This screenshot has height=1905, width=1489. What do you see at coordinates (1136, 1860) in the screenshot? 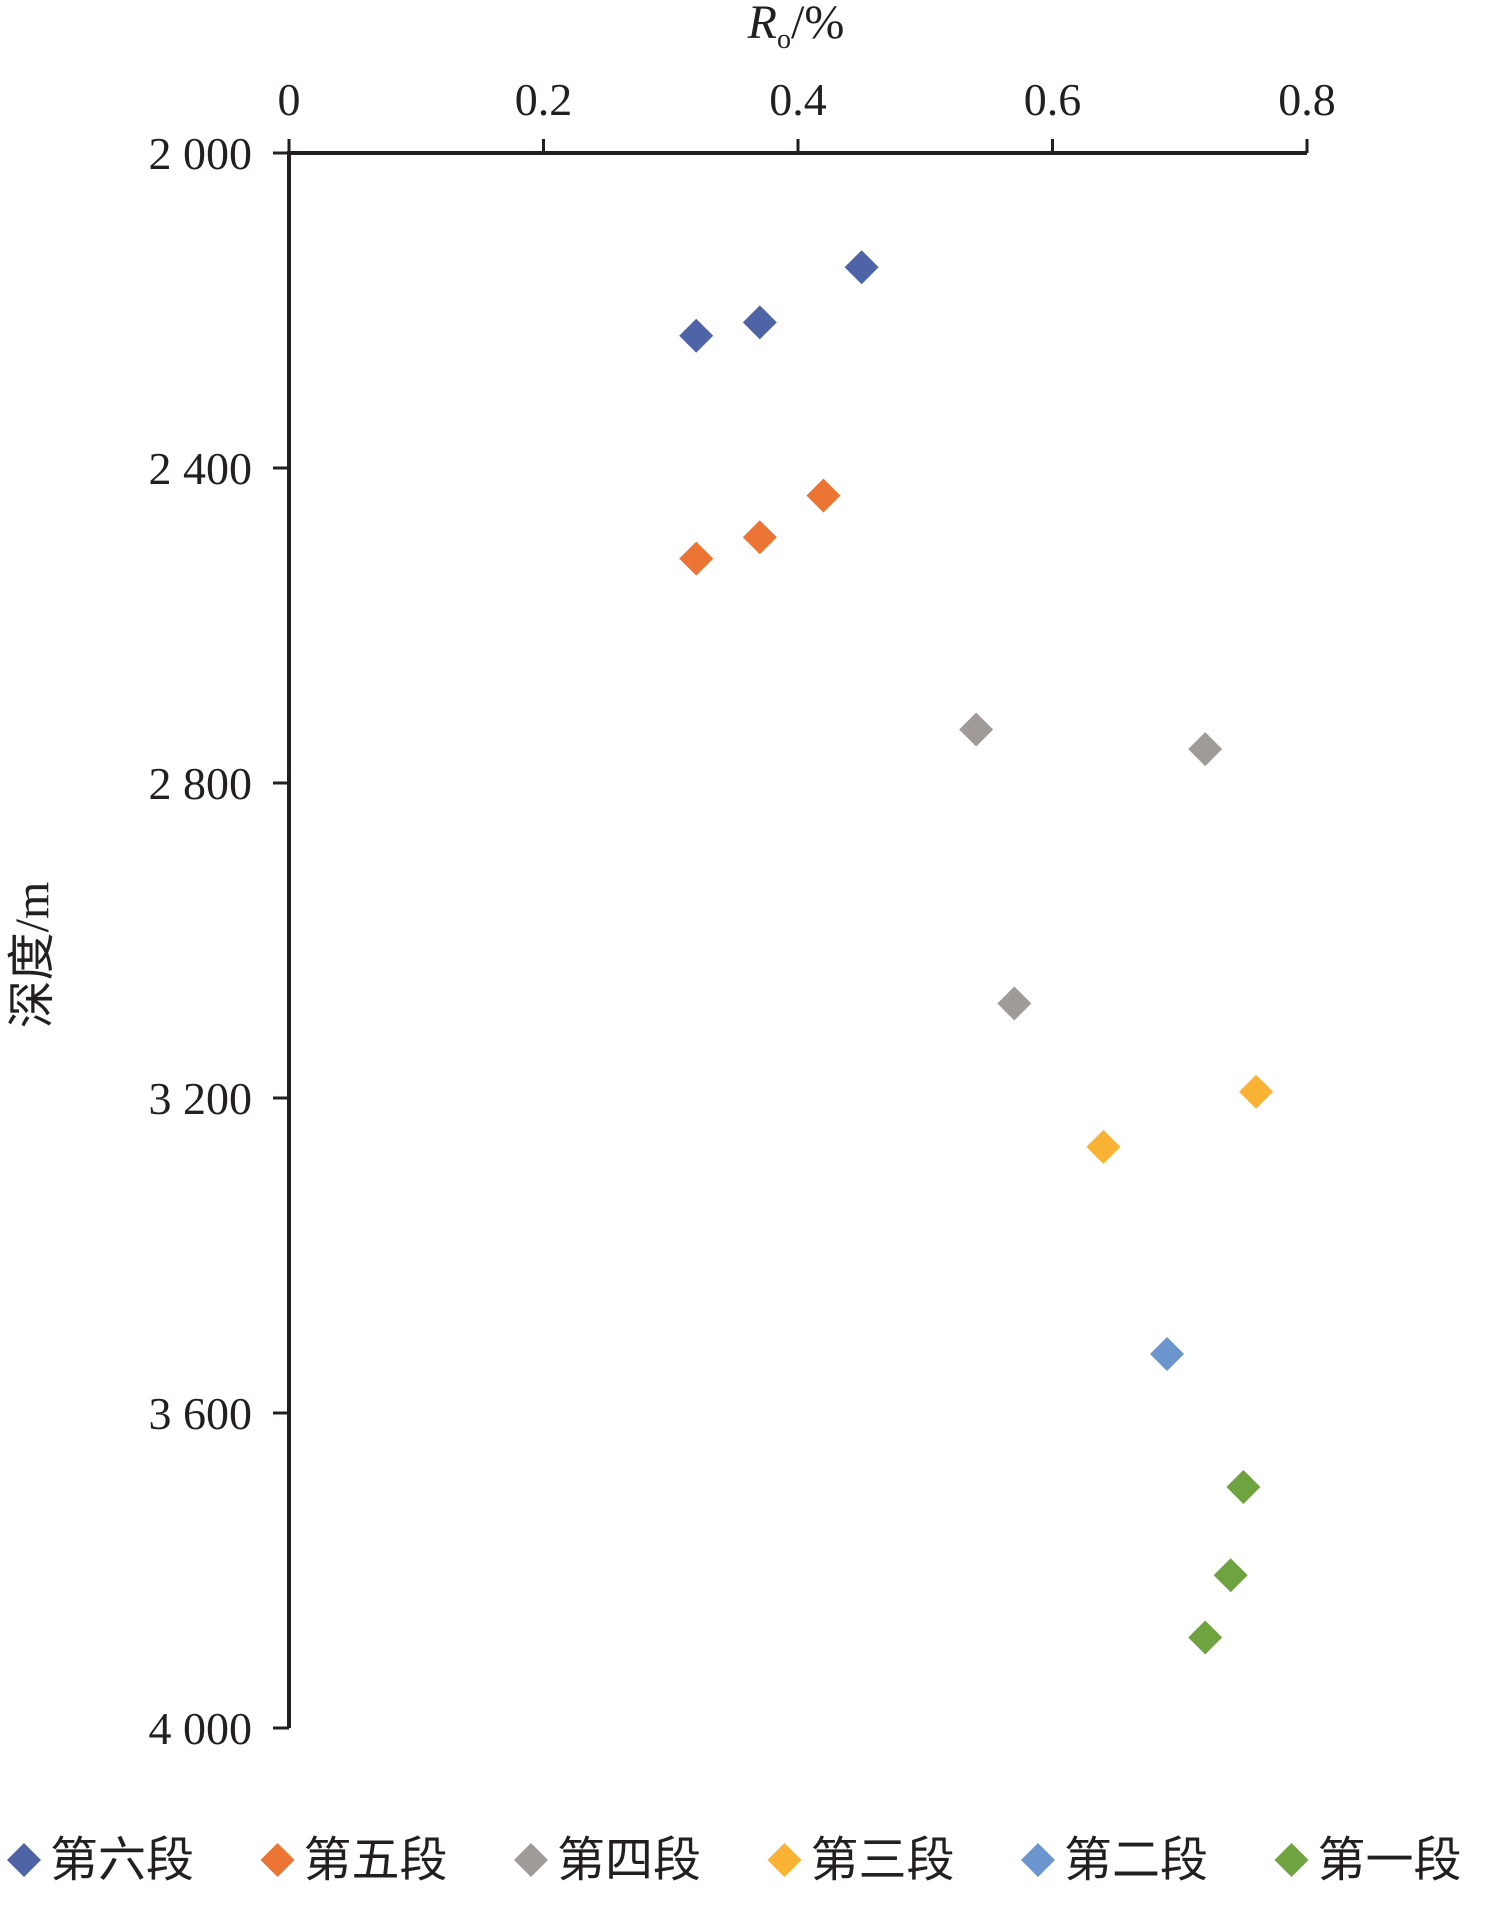
I see `legend-label-5: 第二段` at bounding box center [1136, 1860].